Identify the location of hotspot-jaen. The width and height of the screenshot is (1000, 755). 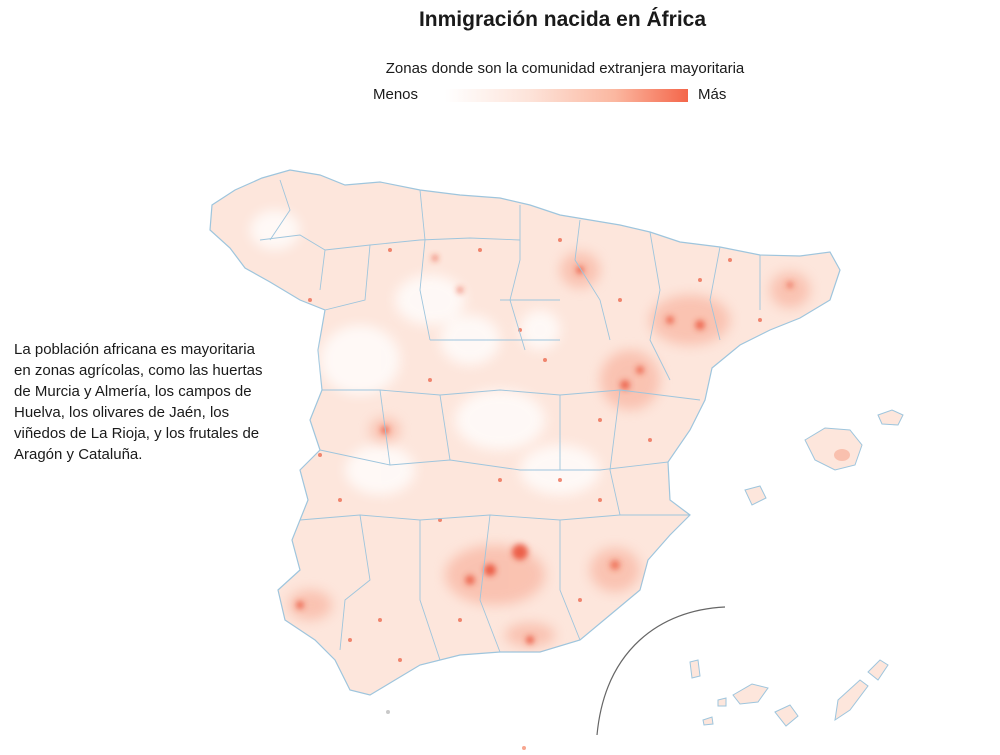
(520, 552).